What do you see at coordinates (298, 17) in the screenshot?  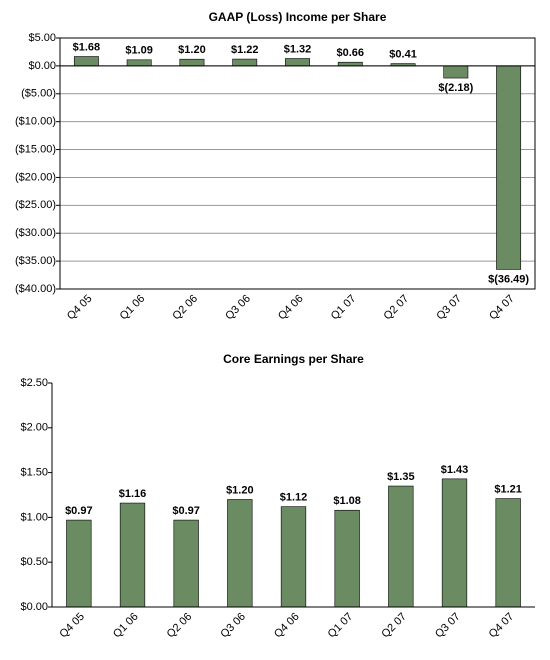 I see `chart-title: GAAP (Loss) Income per Share` at bounding box center [298, 17].